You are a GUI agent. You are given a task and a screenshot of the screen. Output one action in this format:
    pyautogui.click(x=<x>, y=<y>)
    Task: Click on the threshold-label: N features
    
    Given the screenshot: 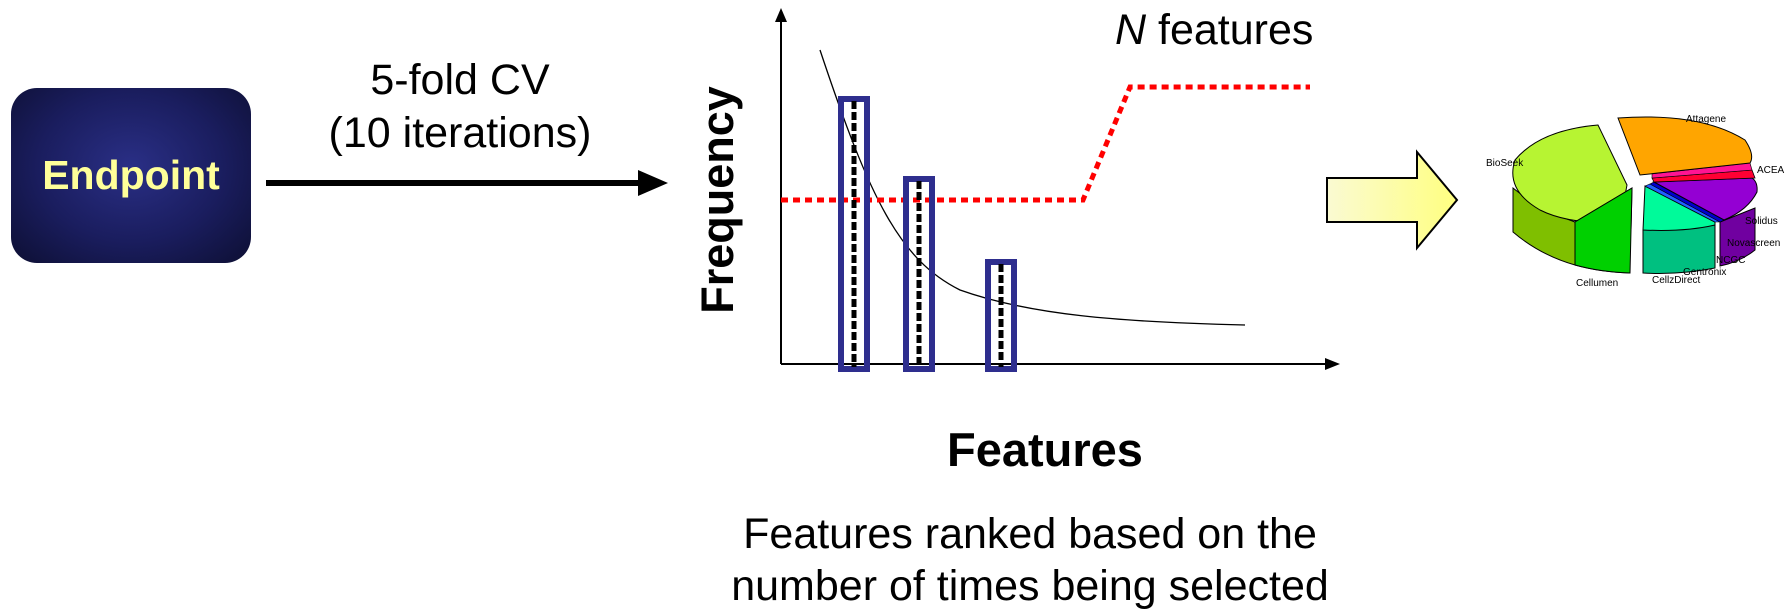 What is the action you would take?
    pyautogui.click(x=1214, y=30)
    